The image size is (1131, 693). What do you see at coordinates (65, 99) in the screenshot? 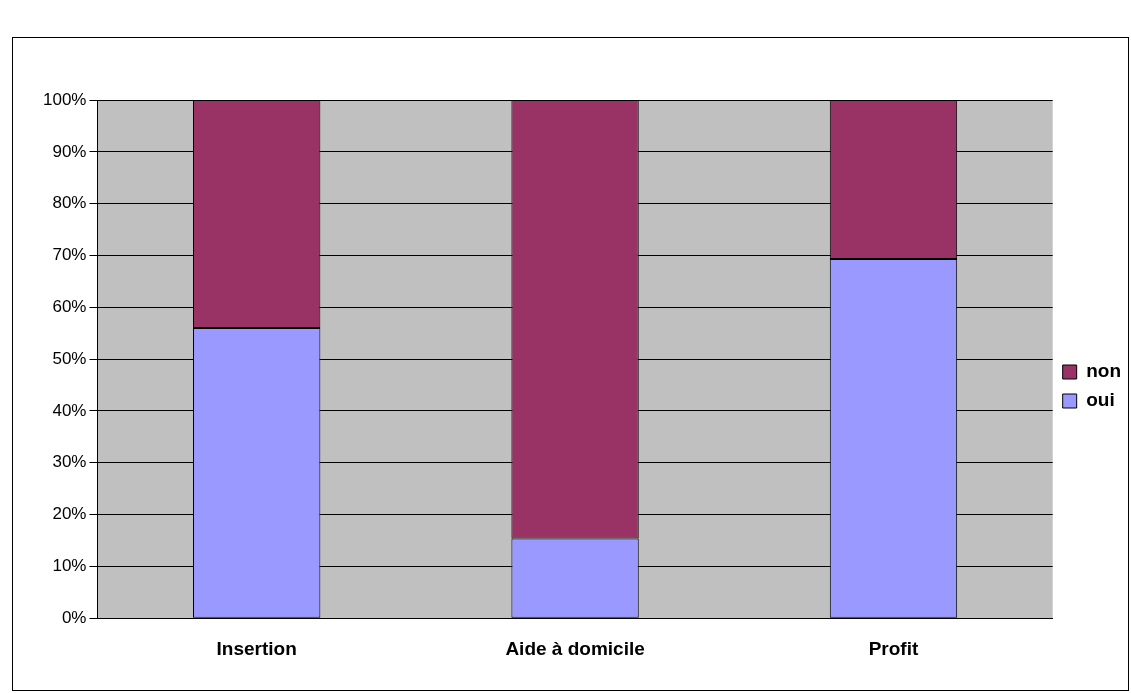
I see `y-tick-label: 100%` at bounding box center [65, 99].